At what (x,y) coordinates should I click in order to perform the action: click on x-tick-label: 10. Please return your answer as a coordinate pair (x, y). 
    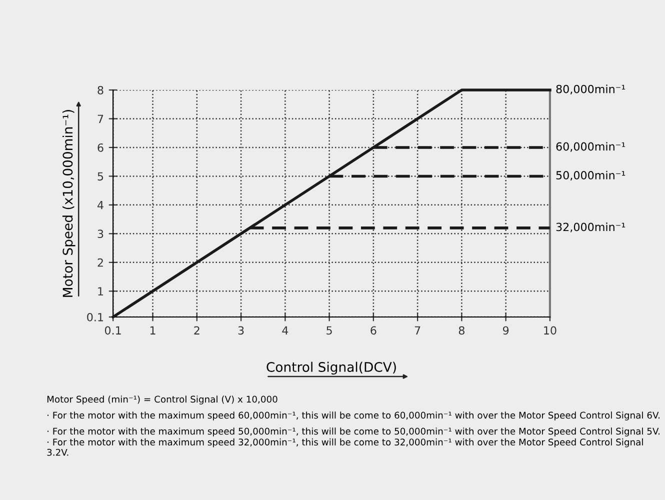
    Looking at the image, I should click on (550, 330).